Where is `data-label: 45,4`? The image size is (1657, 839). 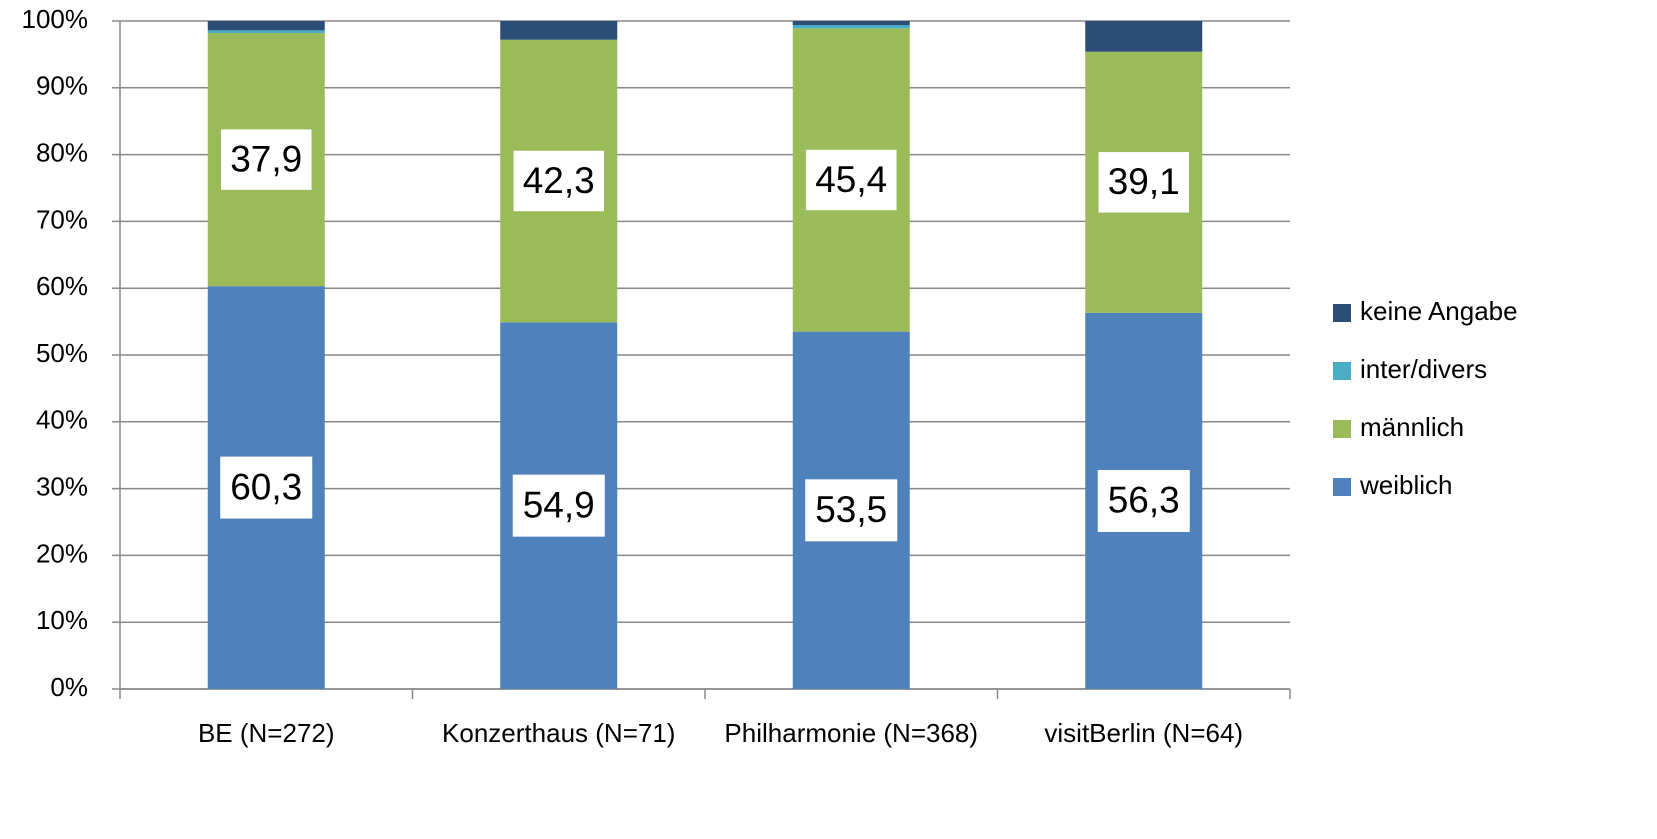 data-label: 45,4 is located at coordinates (851, 179).